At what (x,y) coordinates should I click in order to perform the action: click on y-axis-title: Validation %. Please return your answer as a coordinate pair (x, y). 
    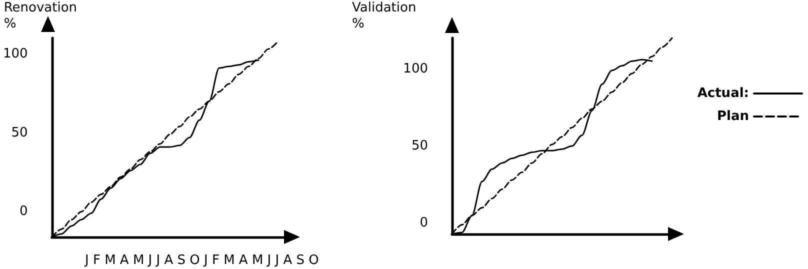
    Looking at the image, I should click on (384, 16).